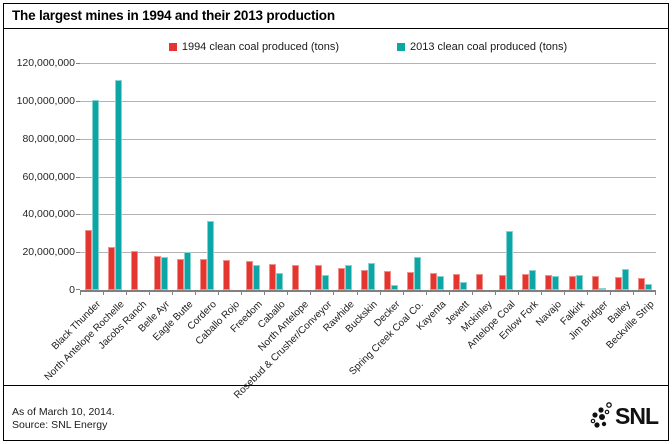 The width and height of the screenshot is (672, 444). I want to click on legend-swatch-1994-icon, so click(172, 47).